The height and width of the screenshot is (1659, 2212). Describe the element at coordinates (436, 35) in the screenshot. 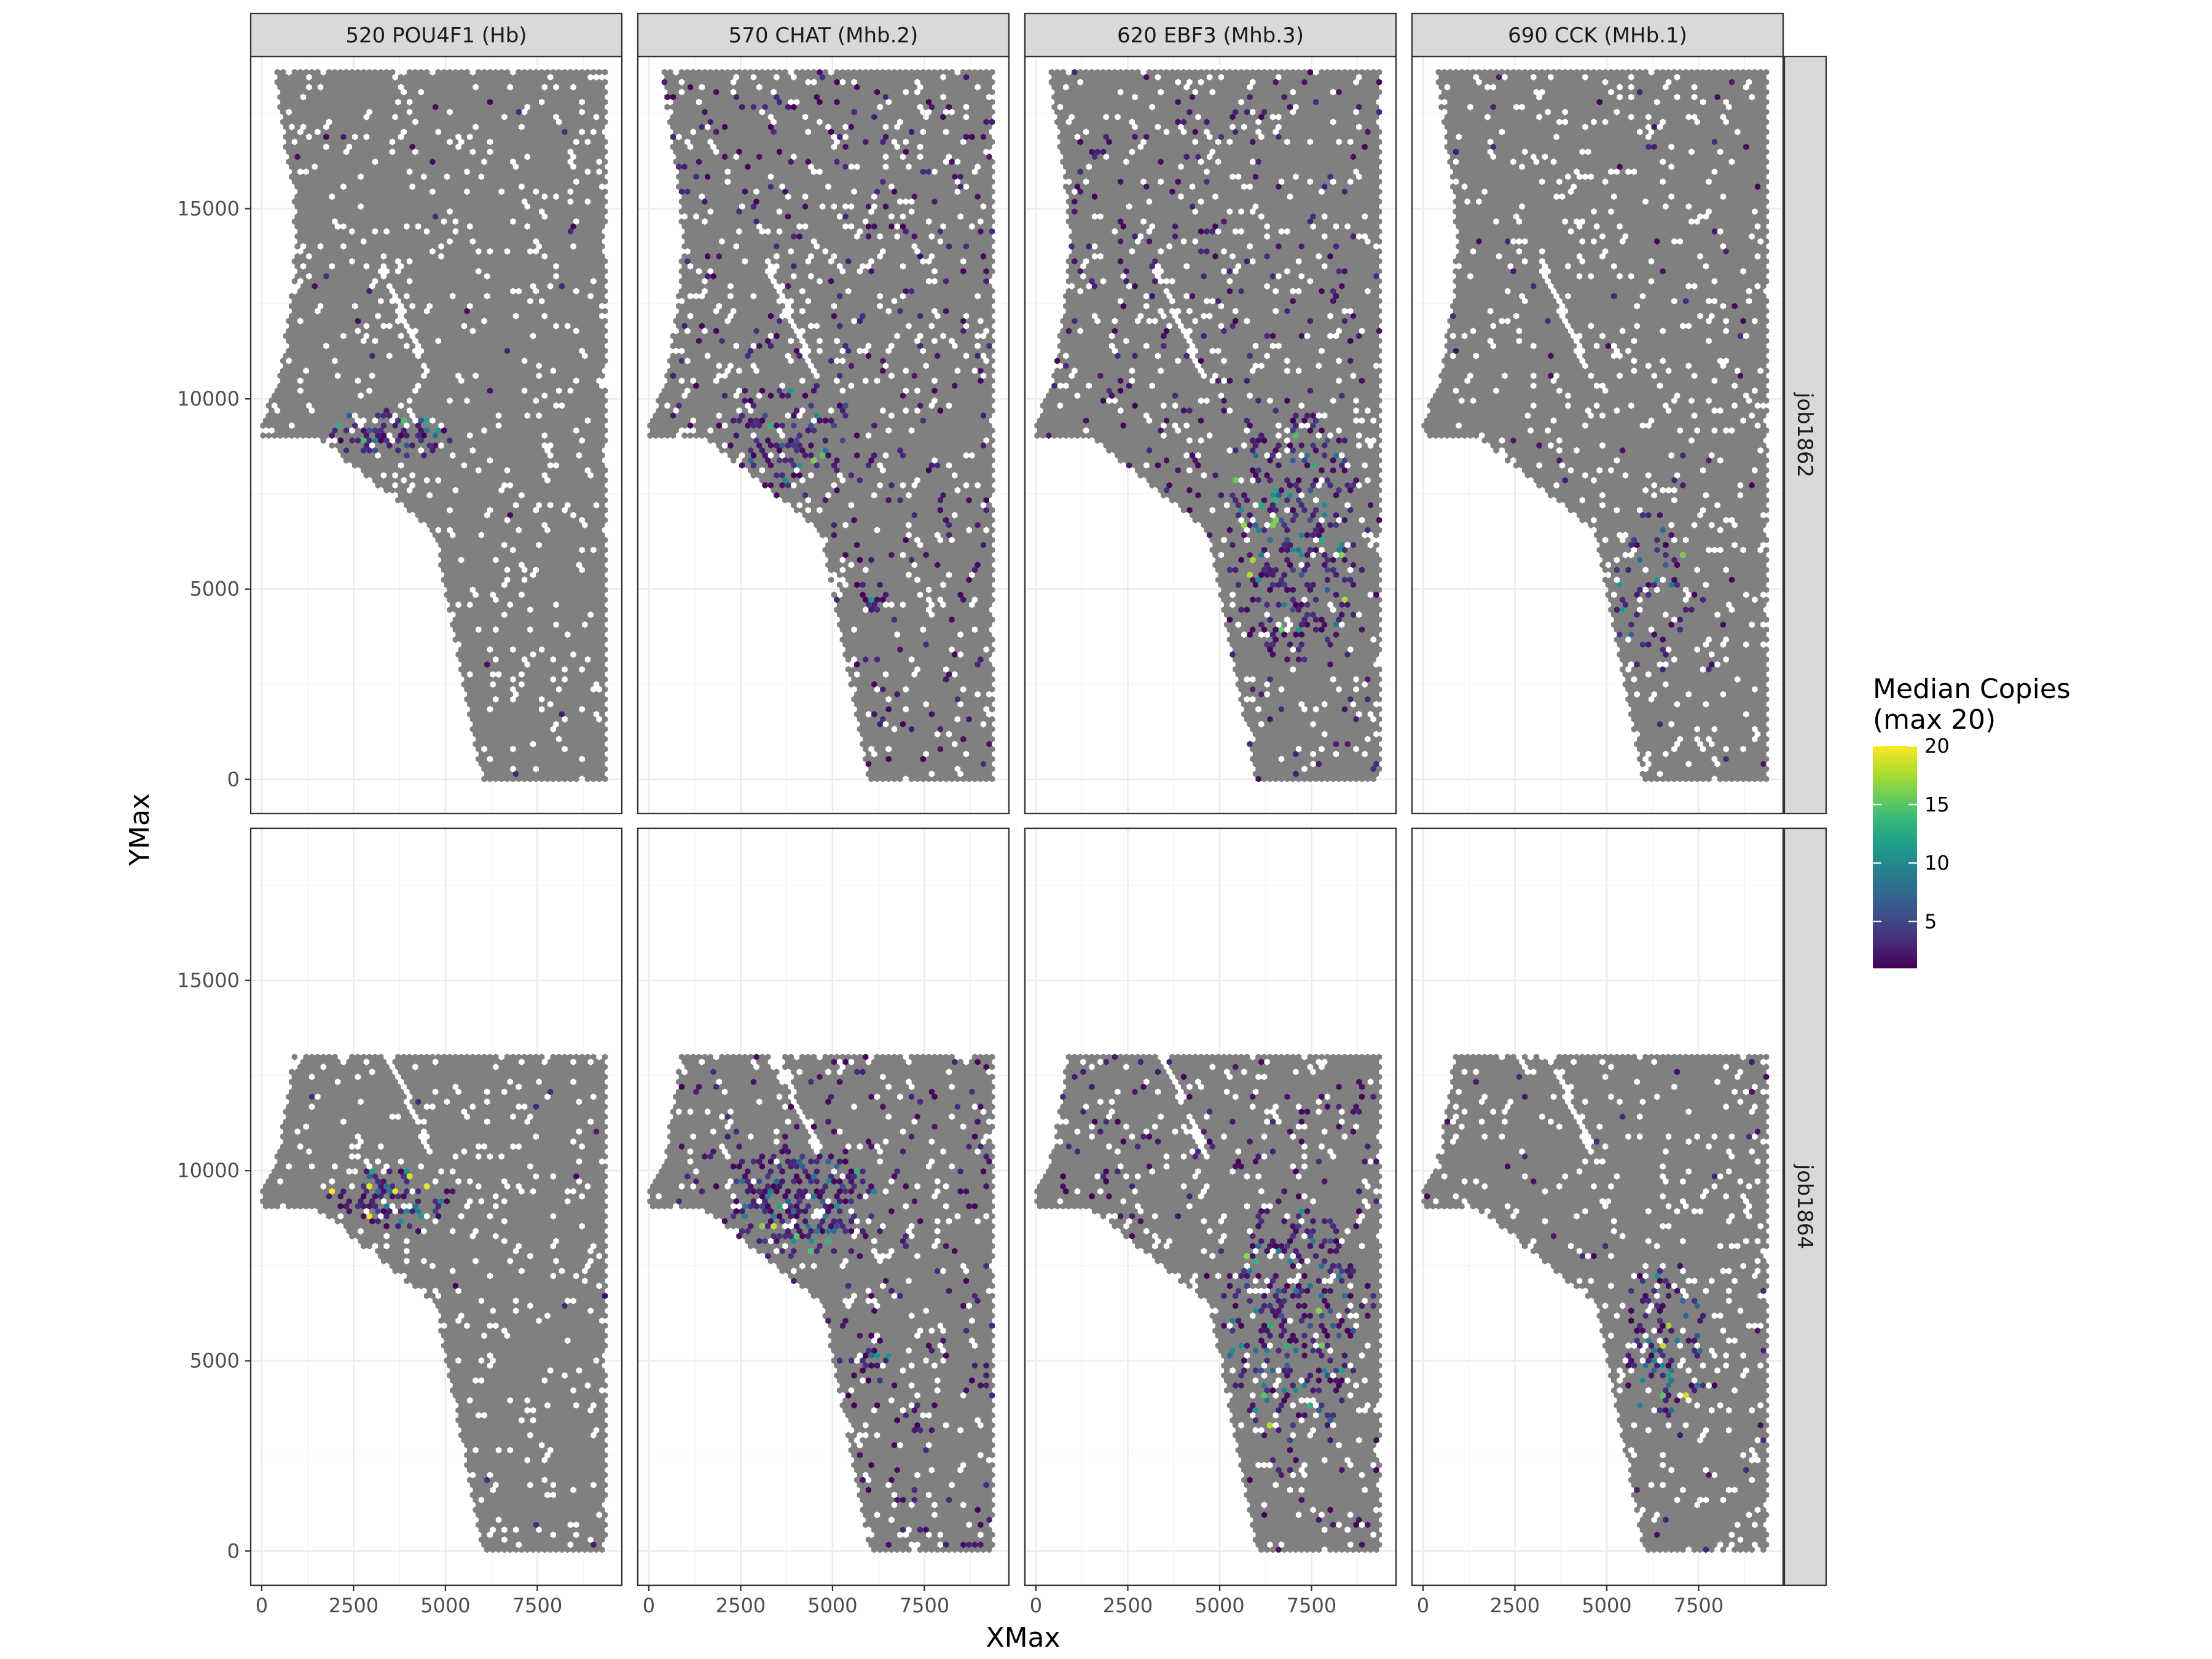

I see `strip-background` at that location.